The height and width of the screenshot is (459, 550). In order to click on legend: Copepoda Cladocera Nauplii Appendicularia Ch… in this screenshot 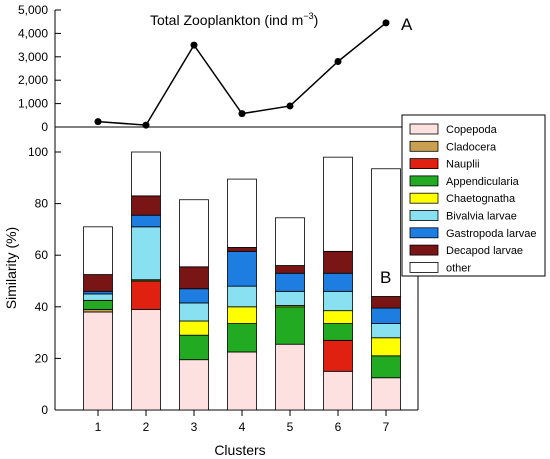, I will do `click(473, 195)`.